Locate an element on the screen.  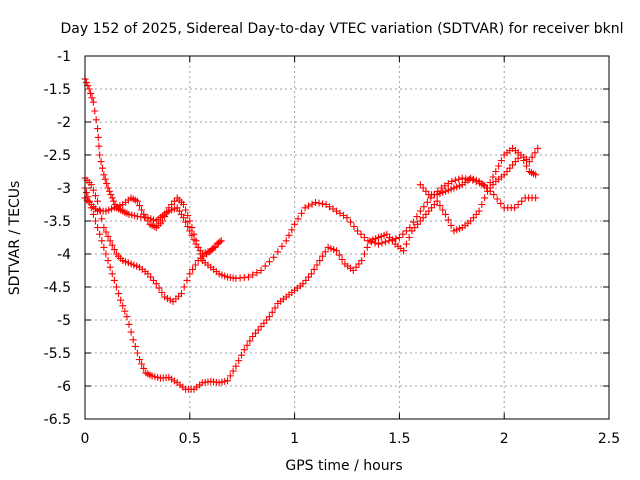
y-tick-label: -5 is located at coordinates (64, 321).